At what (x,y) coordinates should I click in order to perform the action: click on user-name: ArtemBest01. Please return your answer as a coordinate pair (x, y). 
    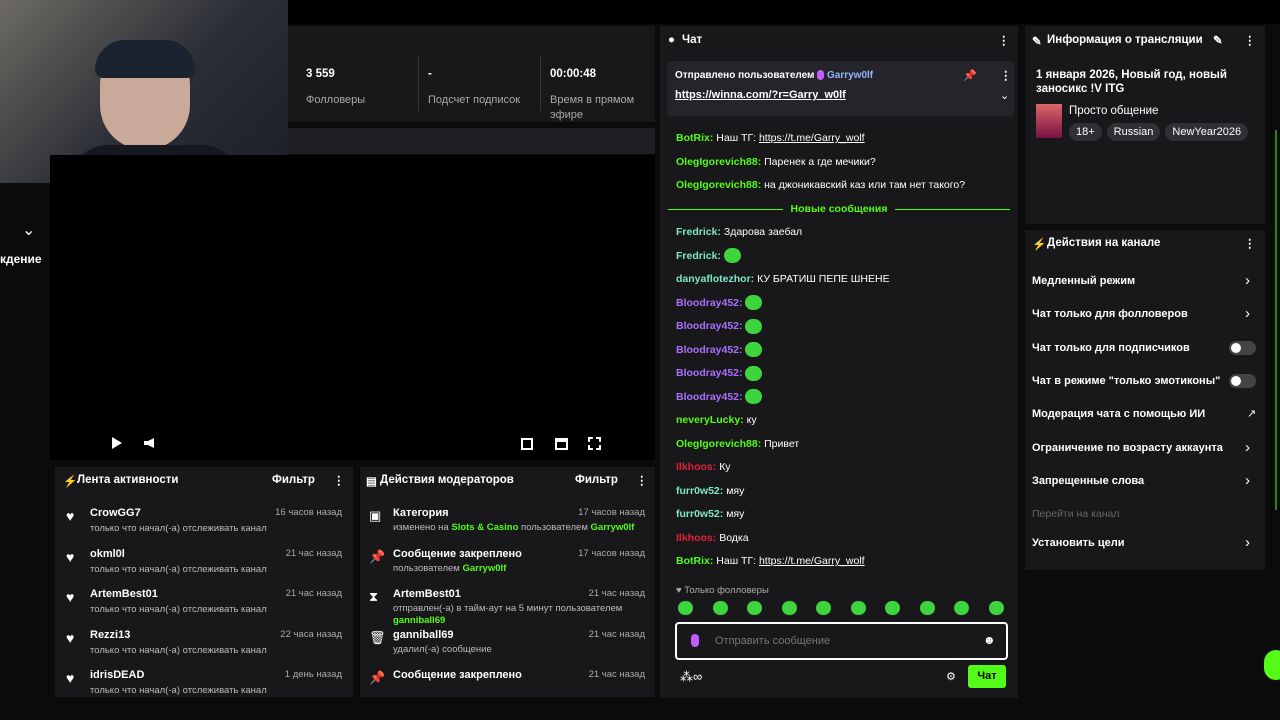
    Looking at the image, I should click on (124, 594).